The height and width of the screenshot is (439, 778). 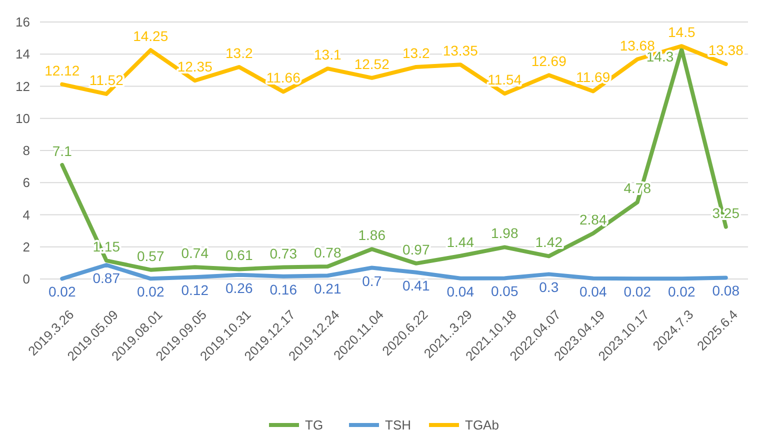 What do you see at coordinates (26, 214) in the screenshot?
I see `y-tick-label: 4` at bounding box center [26, 214].